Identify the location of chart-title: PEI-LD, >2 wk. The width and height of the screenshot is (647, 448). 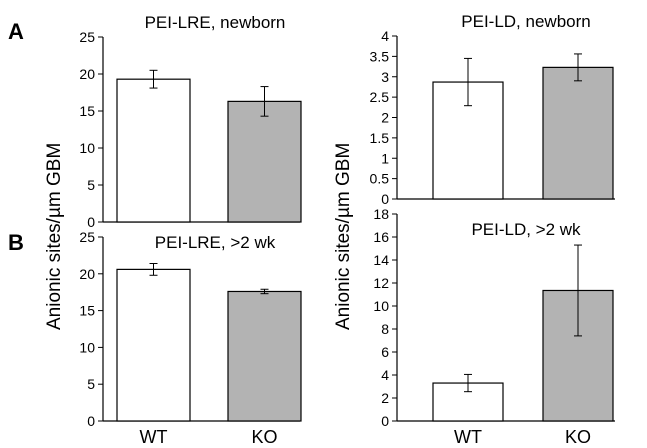
(526, 229).